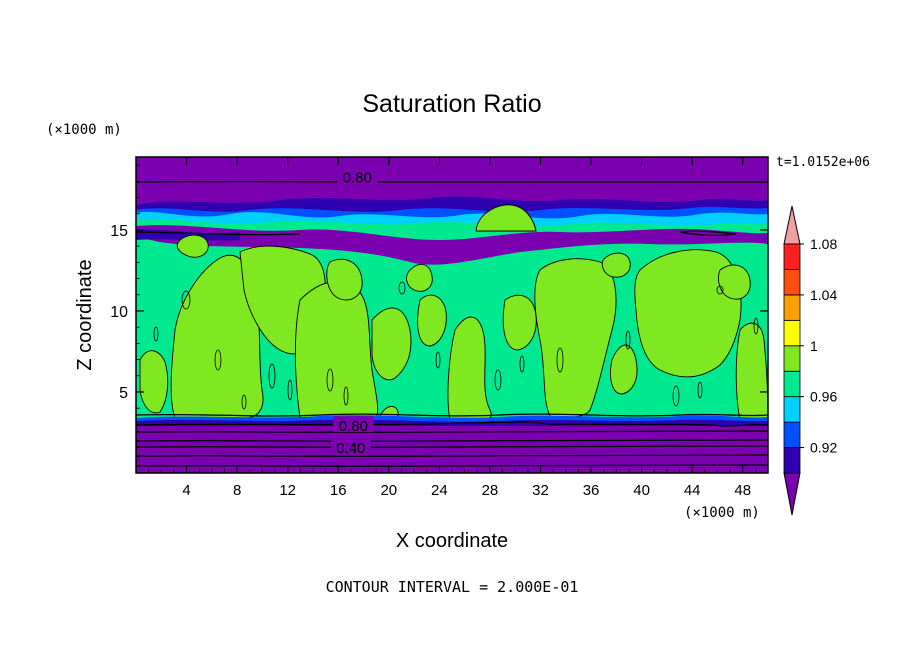 Image resolution: width=904 pixels, height=654 pixels. What do you see at coordinates (823, 162) in the screenshot?
I see `time-label: t=1.0152e+06` at bounding box center [823, 162].